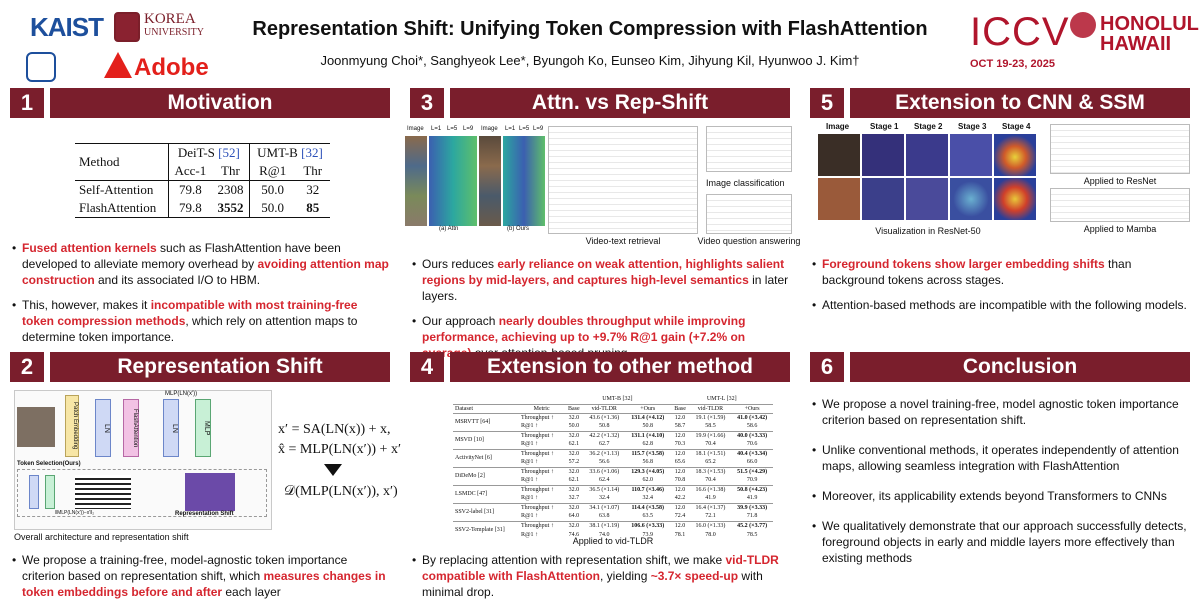 The height and width of the screenshot is (600, 1200). Describe the element at coordinates (749, 149) in the screenshot. I see `image-classification-table` at that location.